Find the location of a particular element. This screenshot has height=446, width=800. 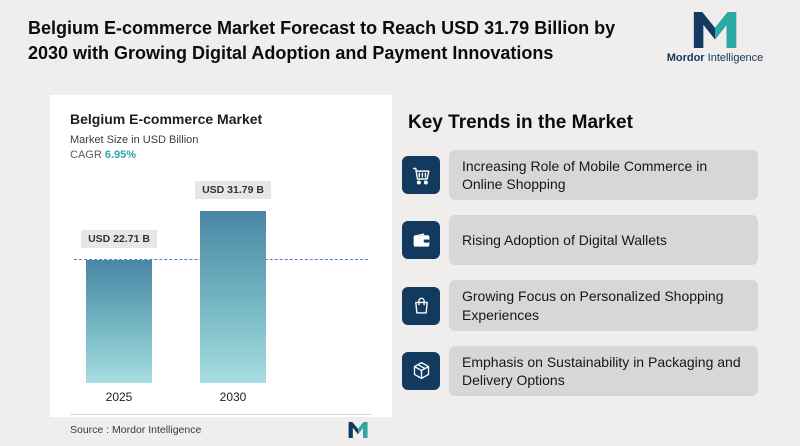

trend-item-digital-wallets: Rising Adoption of Digital Wallets is located at coordinates (580, 240).